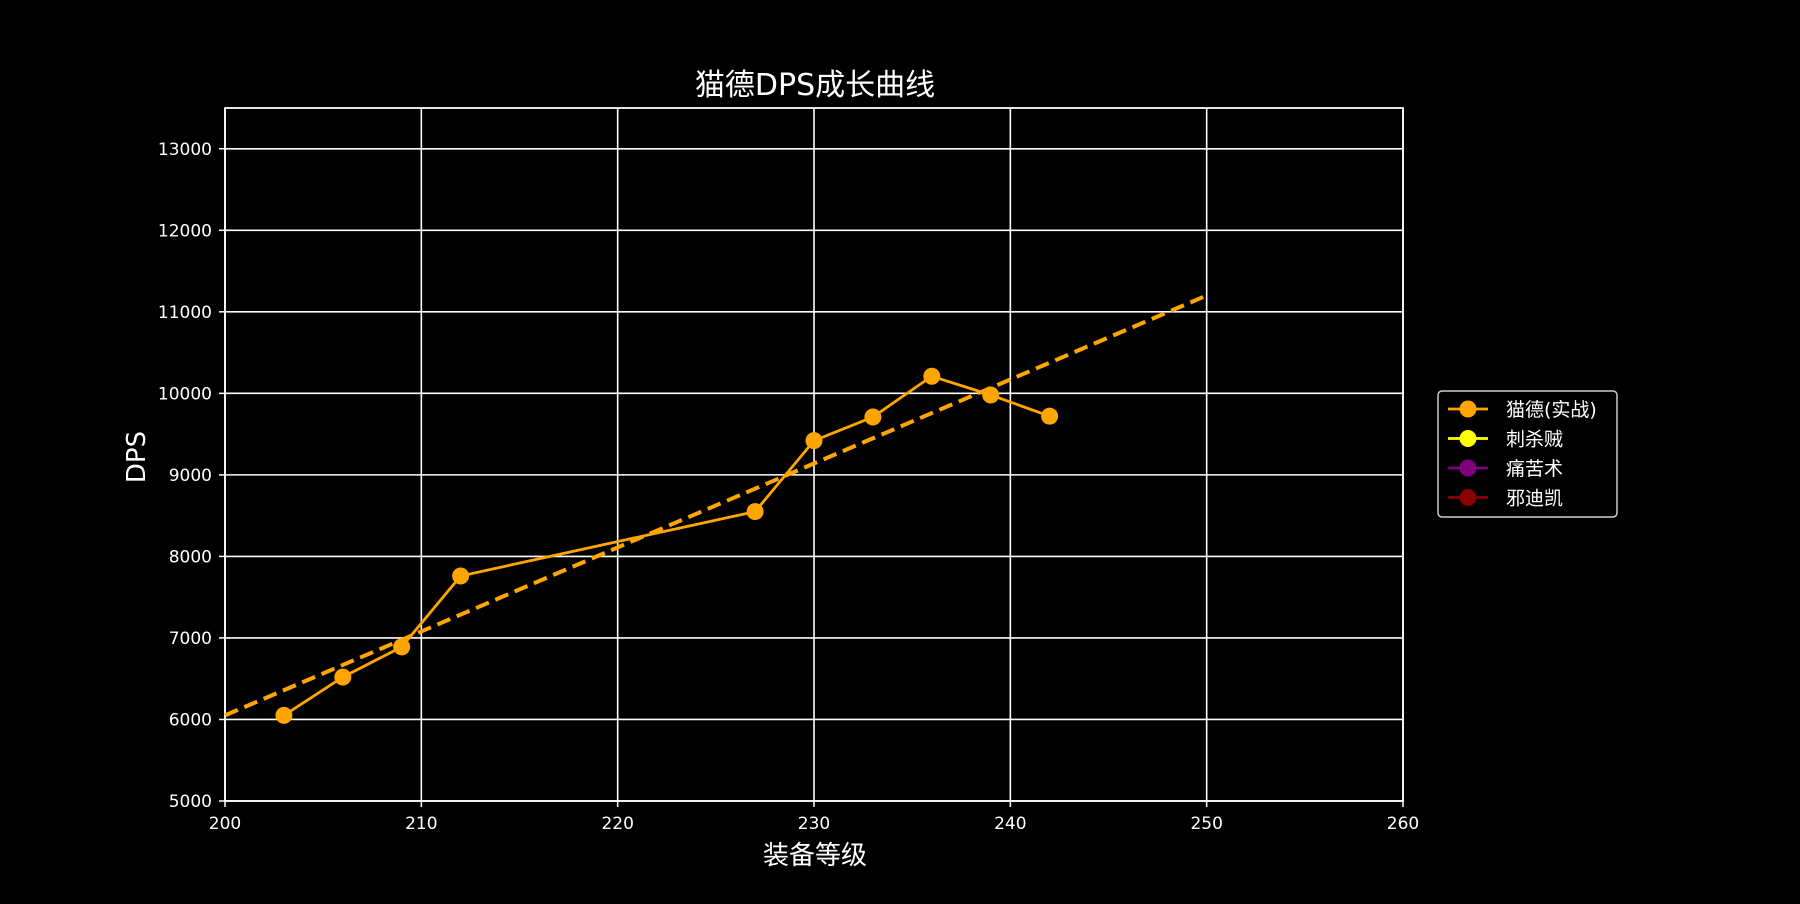 This screenshot has width=1800, height=904. Describe the element at coordinates (815, 85) in the screenshot. I see `chart-title: 猫德DPS成长曲线` at that location.